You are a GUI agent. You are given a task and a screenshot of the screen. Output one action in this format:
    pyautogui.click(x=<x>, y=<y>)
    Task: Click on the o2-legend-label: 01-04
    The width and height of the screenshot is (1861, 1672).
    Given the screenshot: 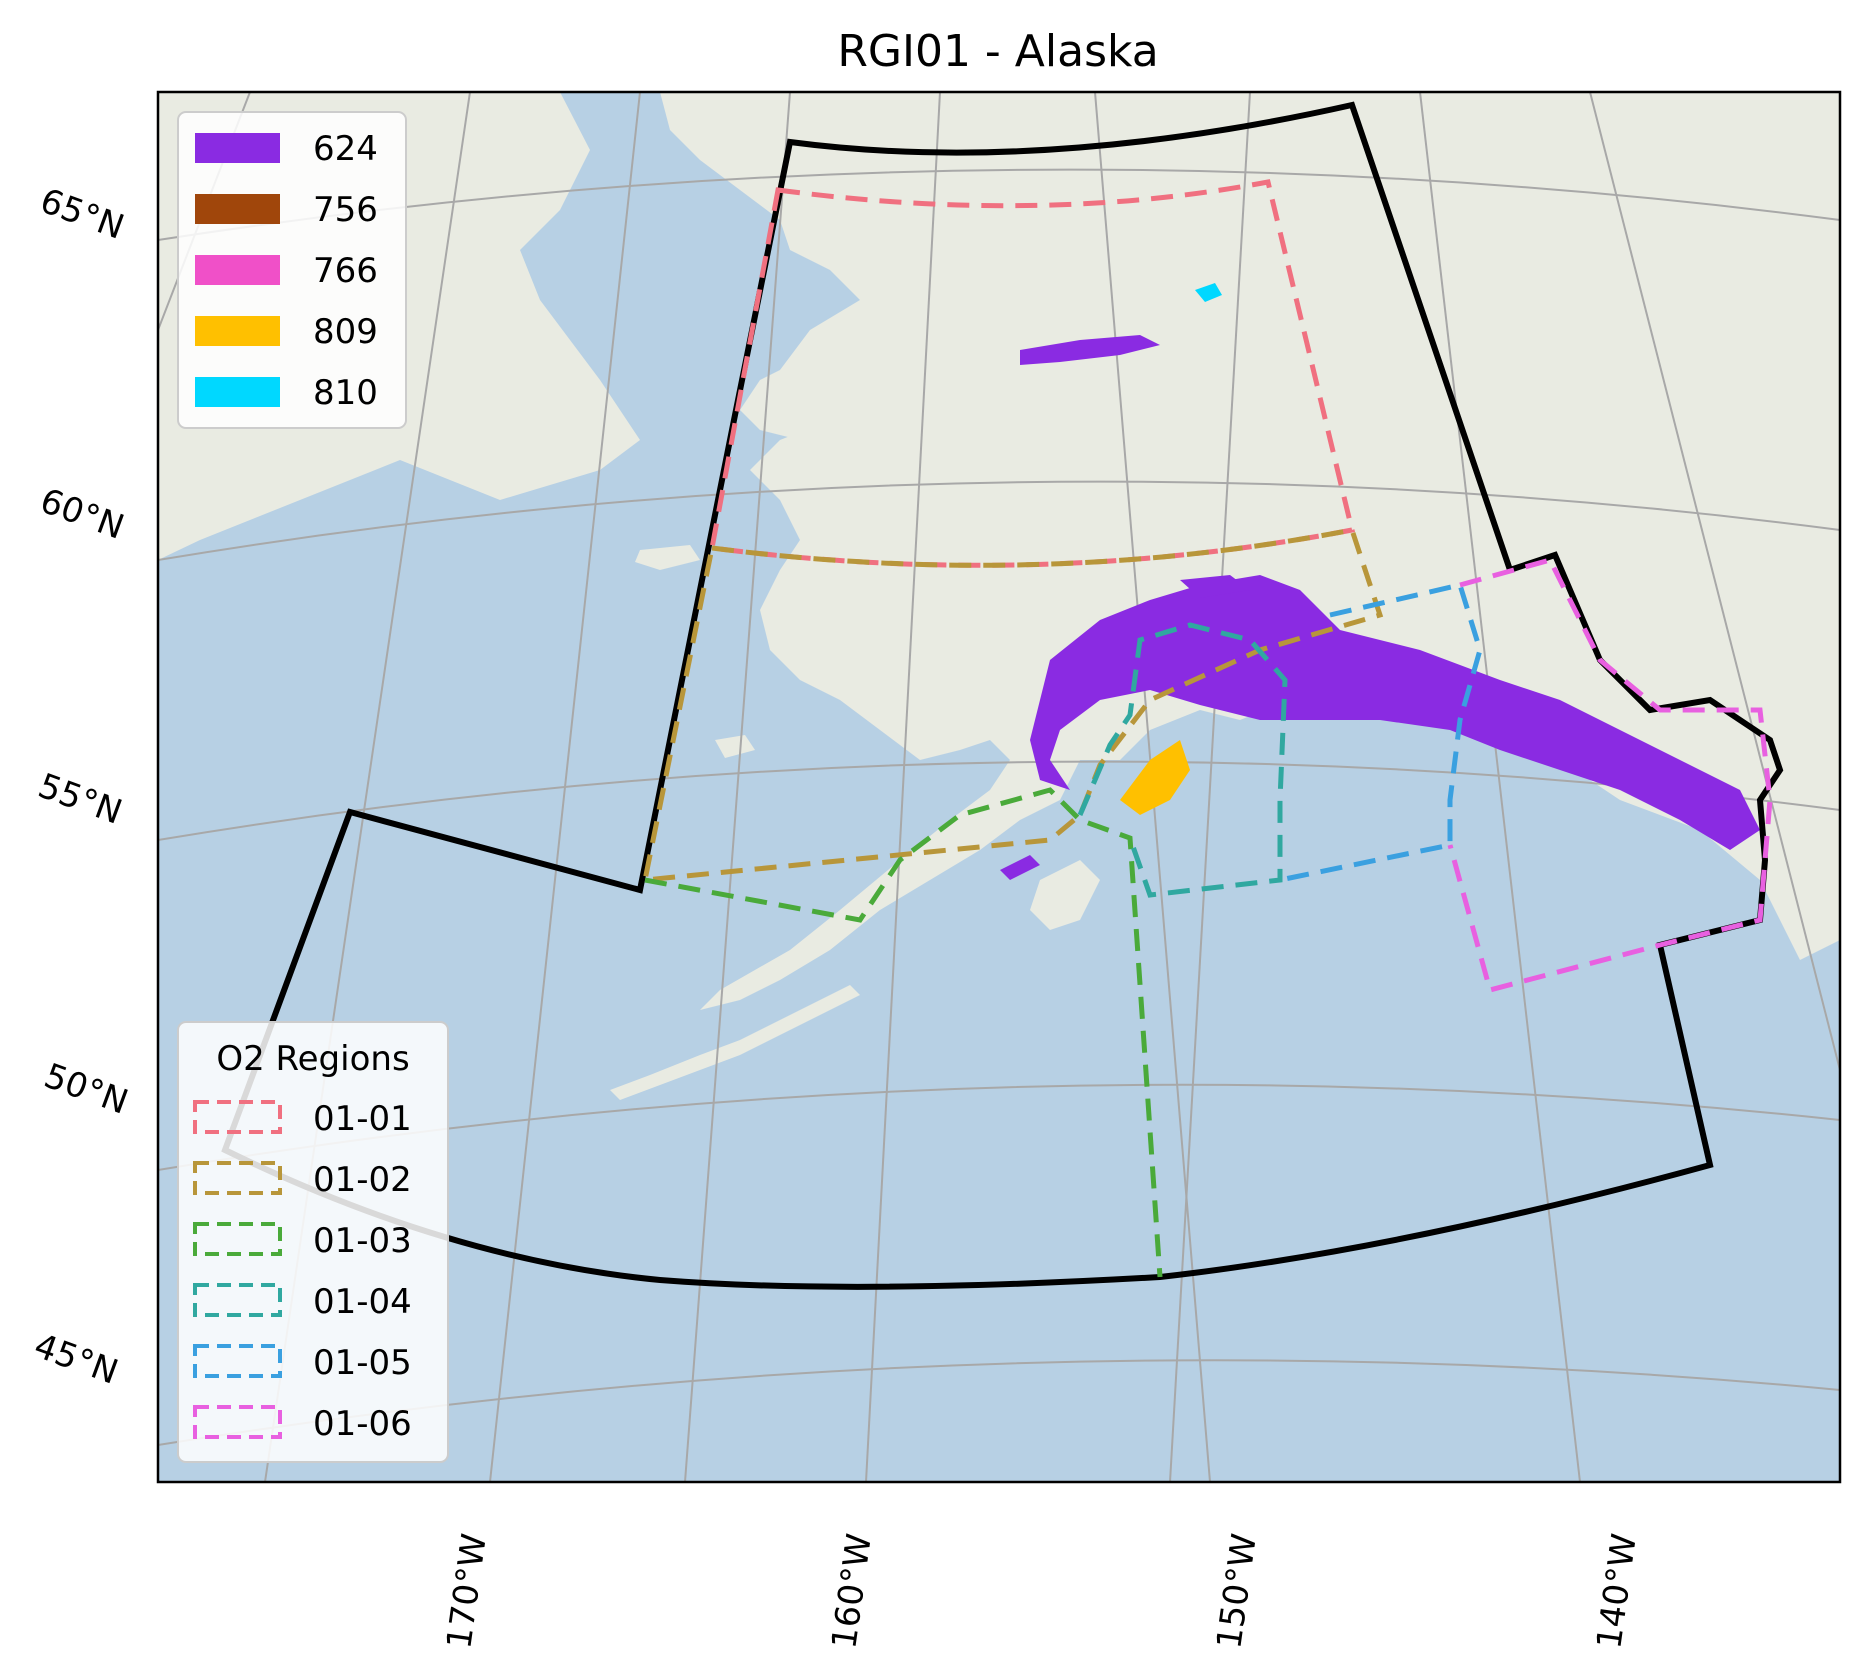 What is the action you would take?
    pyautogui.click(x=362, y=1302)
    